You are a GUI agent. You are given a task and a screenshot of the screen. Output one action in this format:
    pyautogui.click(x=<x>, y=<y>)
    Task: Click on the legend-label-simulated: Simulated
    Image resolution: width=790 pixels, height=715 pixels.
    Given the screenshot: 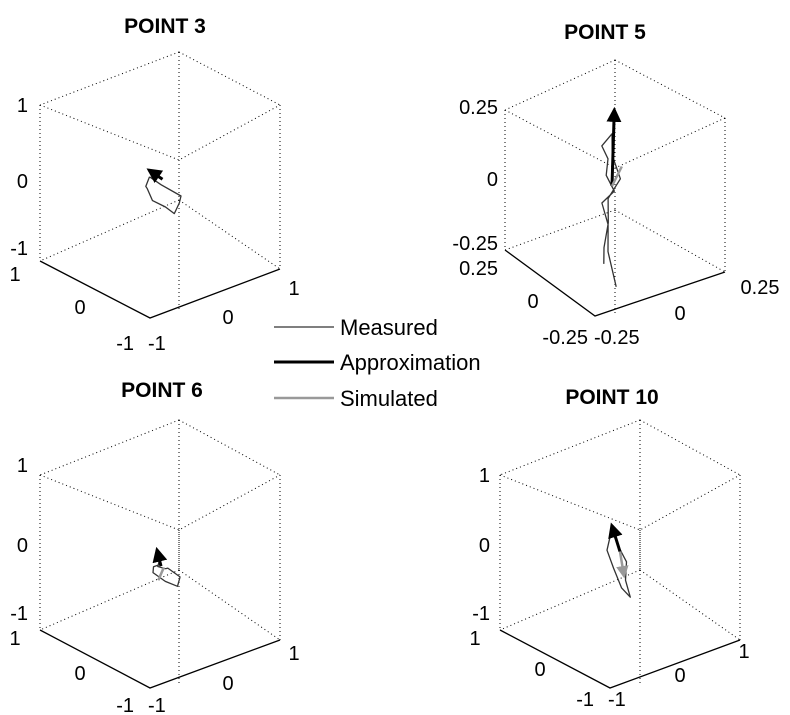 What is the action you would take?
    pyautogui.click(x=389, y=398)
    